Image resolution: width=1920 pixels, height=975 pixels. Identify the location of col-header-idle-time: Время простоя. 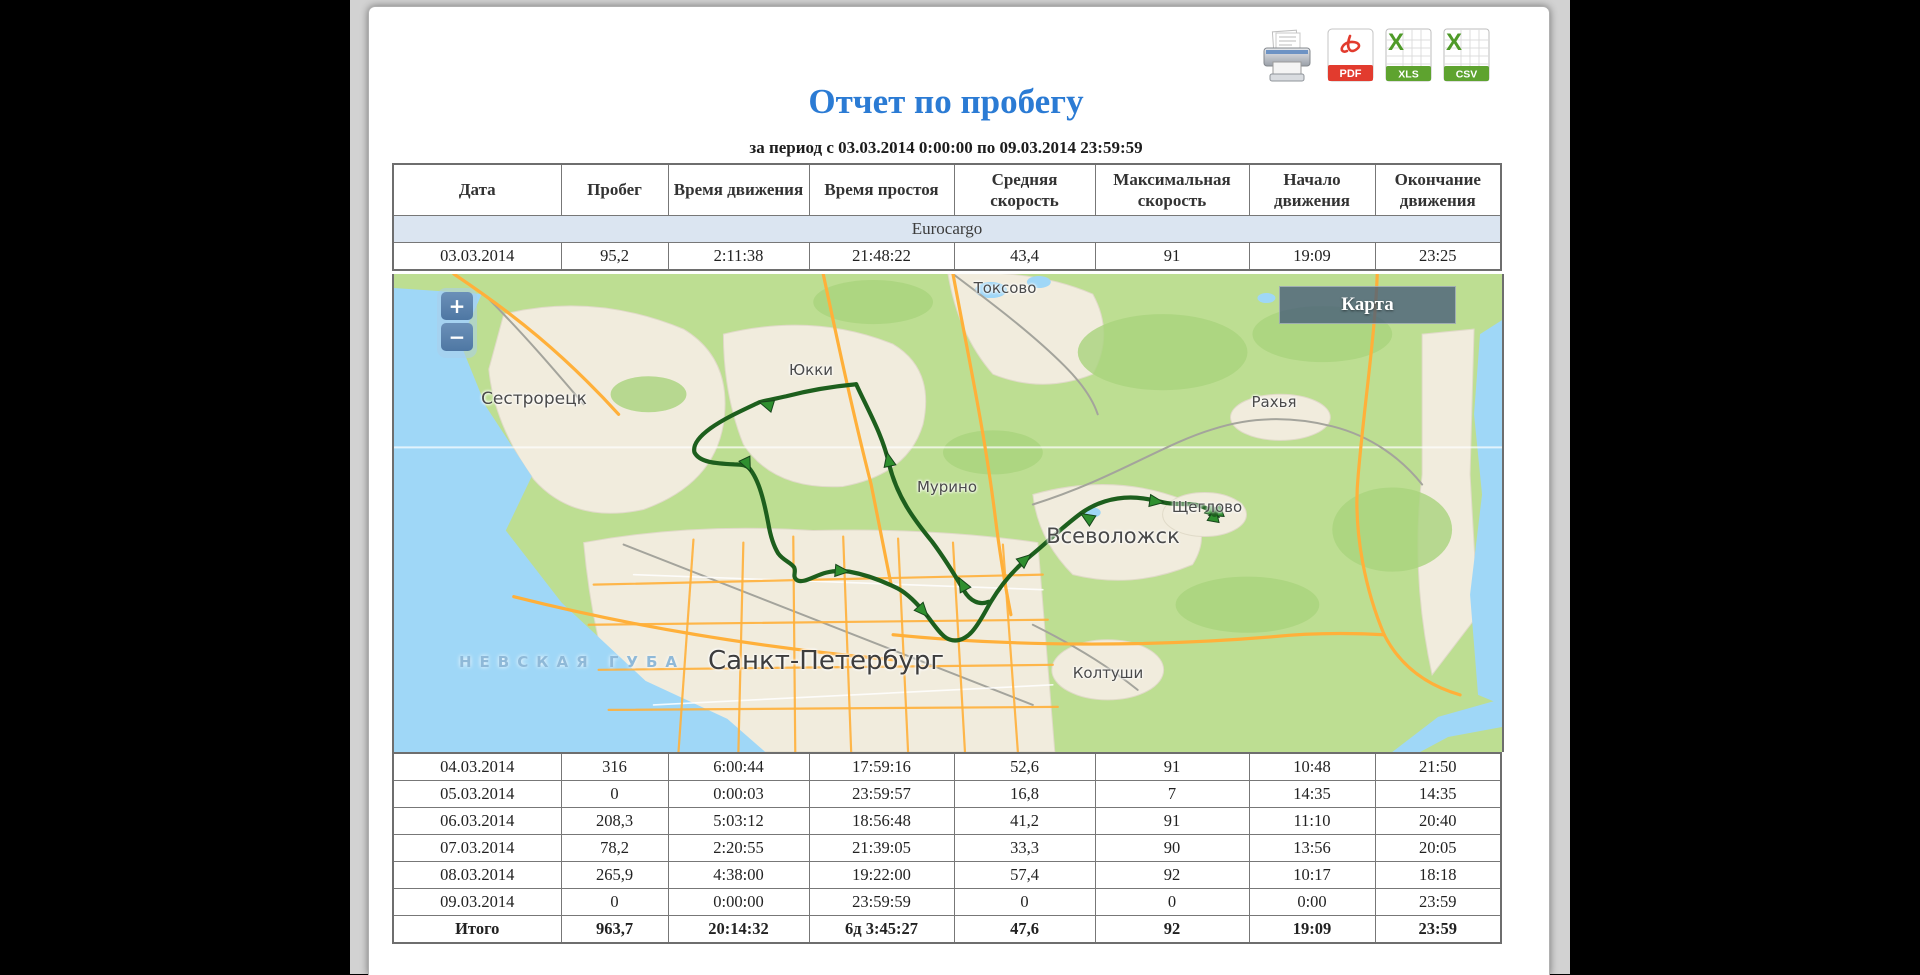
(881, 189).